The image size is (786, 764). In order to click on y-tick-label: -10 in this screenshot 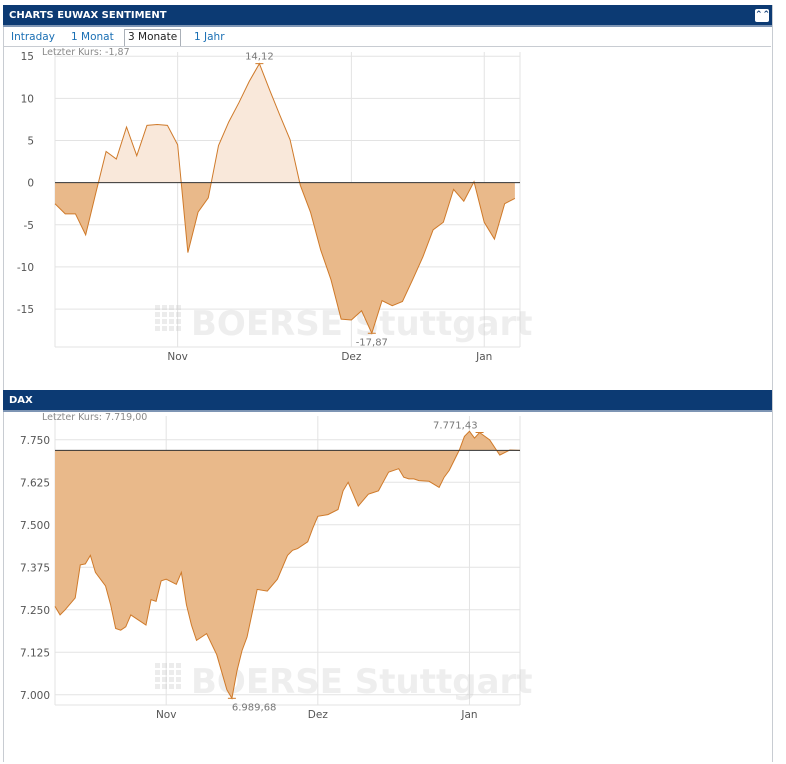, I will do `click(25, 268)`.